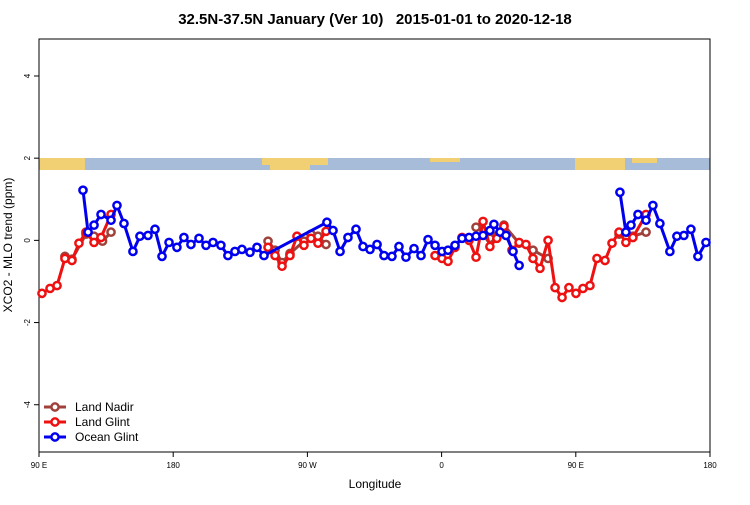 The height and width of the screenshot is (505, 750). Describe the element at coordinates (307, 465) in the screenshot. I see `x-tick-label: 90 W` at that location.